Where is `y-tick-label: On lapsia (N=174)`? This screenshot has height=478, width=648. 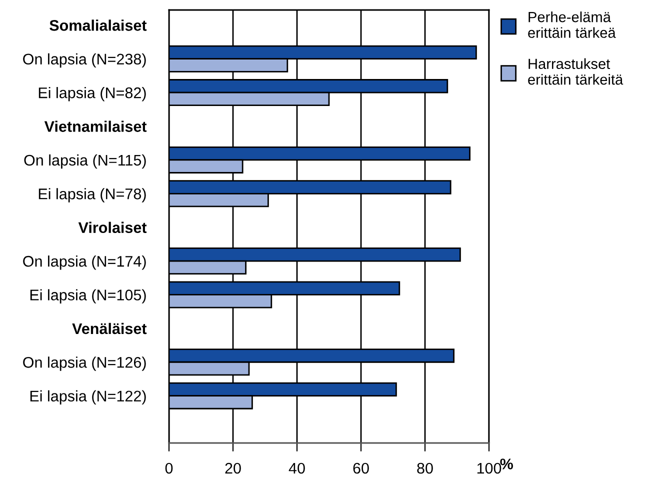 y-tick-label: On lapsia (N=174) is located at coordinates (84, 263).